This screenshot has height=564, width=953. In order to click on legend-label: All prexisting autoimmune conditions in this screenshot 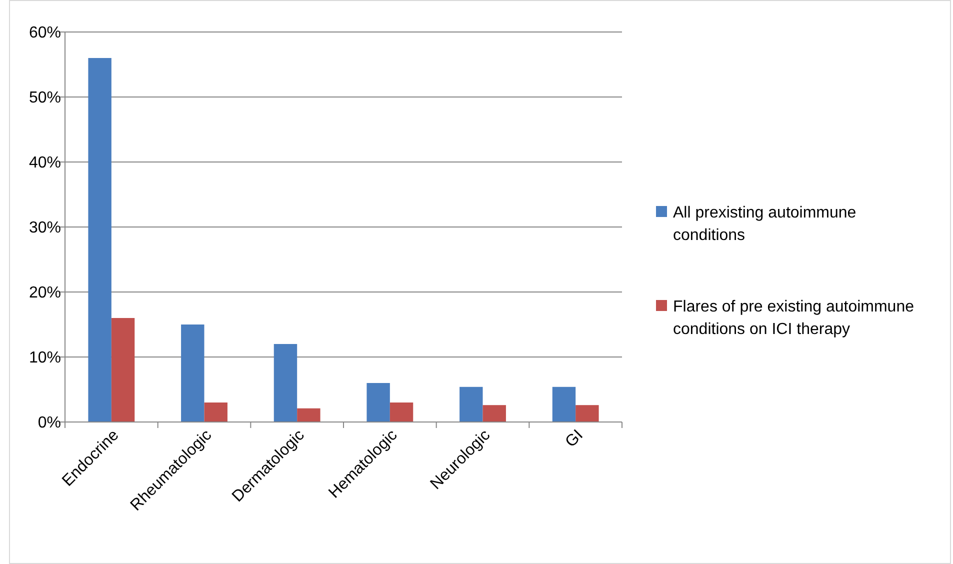, I will do `click(764, 224)`.